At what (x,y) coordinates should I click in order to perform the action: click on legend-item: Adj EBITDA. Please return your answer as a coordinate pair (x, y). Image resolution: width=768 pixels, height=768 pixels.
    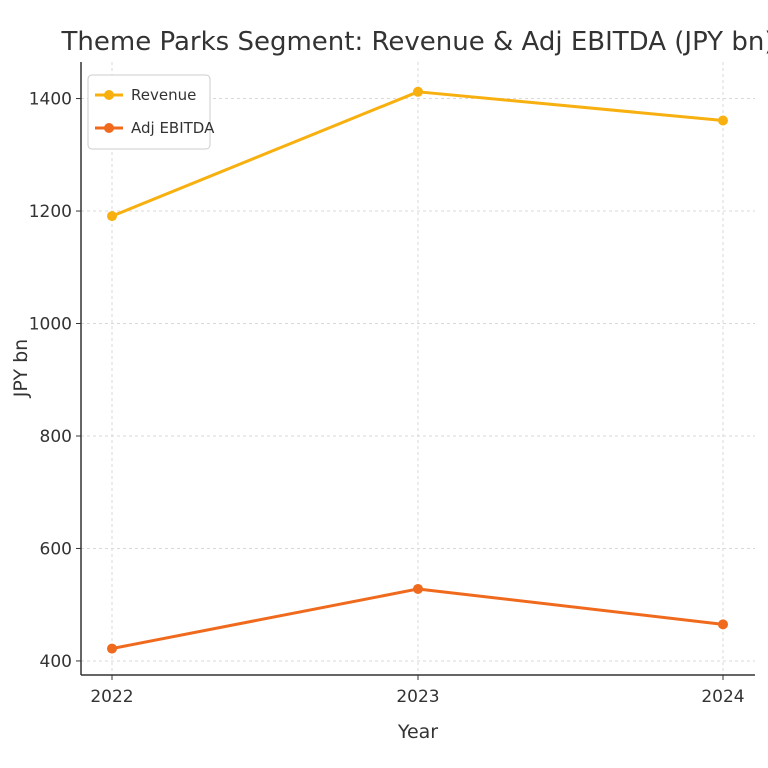
    Looking at the image, I should click on (155, 128).